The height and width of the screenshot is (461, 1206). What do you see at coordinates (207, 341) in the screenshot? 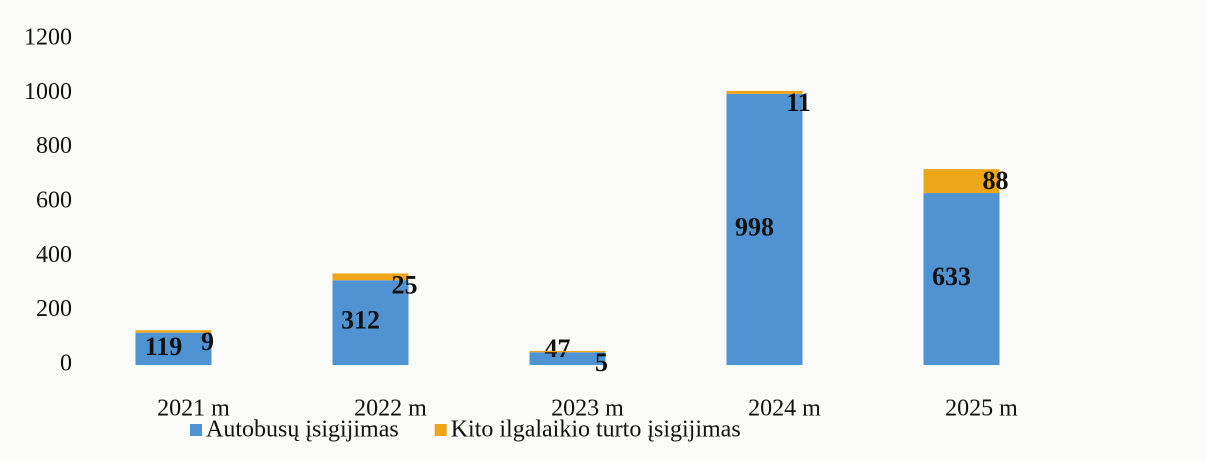
I see `data-label: 9` at bounding box center [207, 341].